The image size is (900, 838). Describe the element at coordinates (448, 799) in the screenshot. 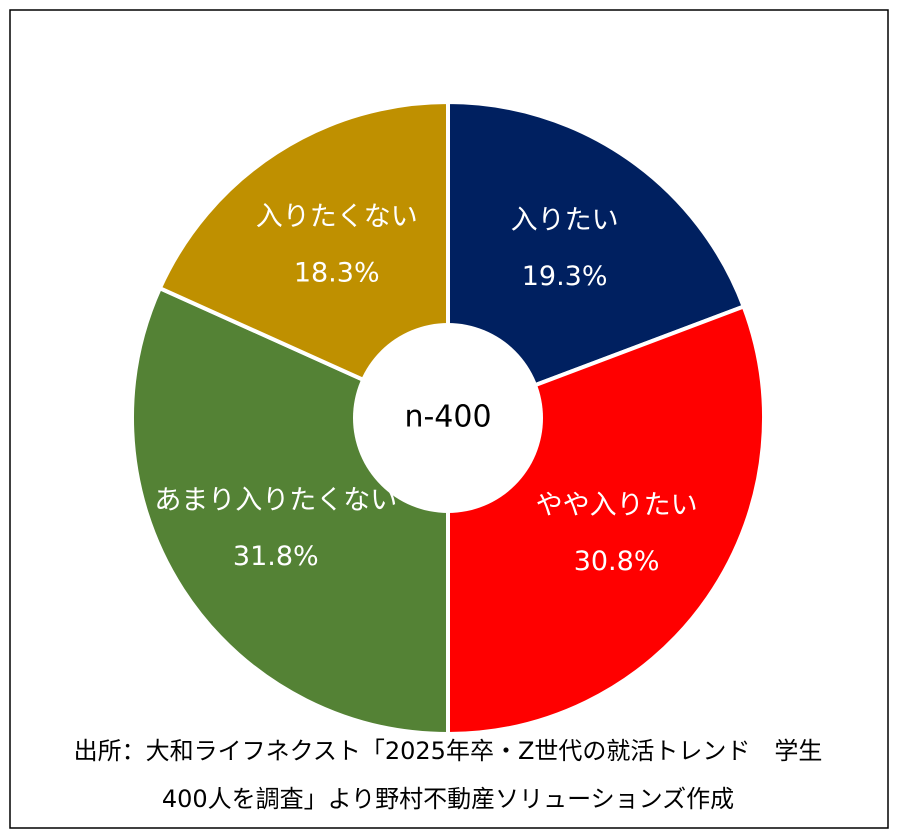

I see `source-line: 400人を調査」より野村不動産ソリューションズ作成` at that location.